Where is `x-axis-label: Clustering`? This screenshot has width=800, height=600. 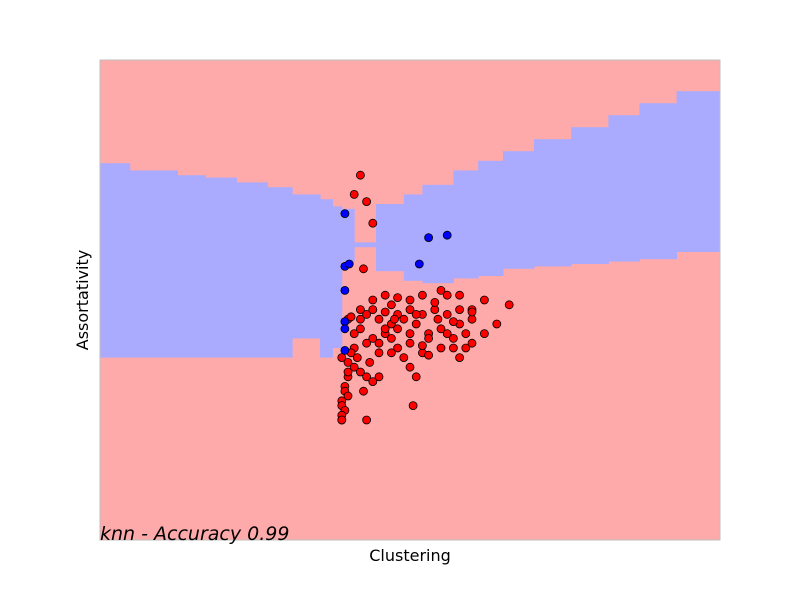 x-axis-label: Clustering is located at coordinates (410, 555).